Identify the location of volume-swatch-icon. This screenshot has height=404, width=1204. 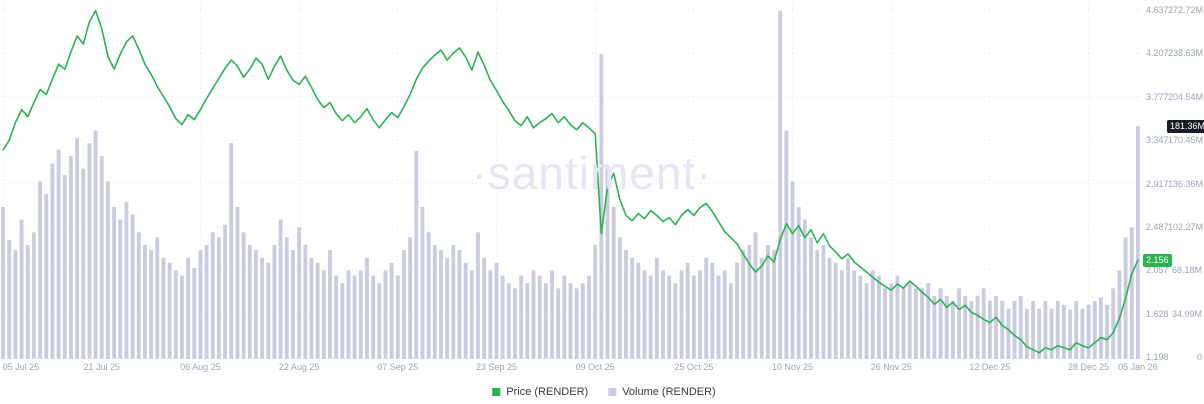
(612, 392).